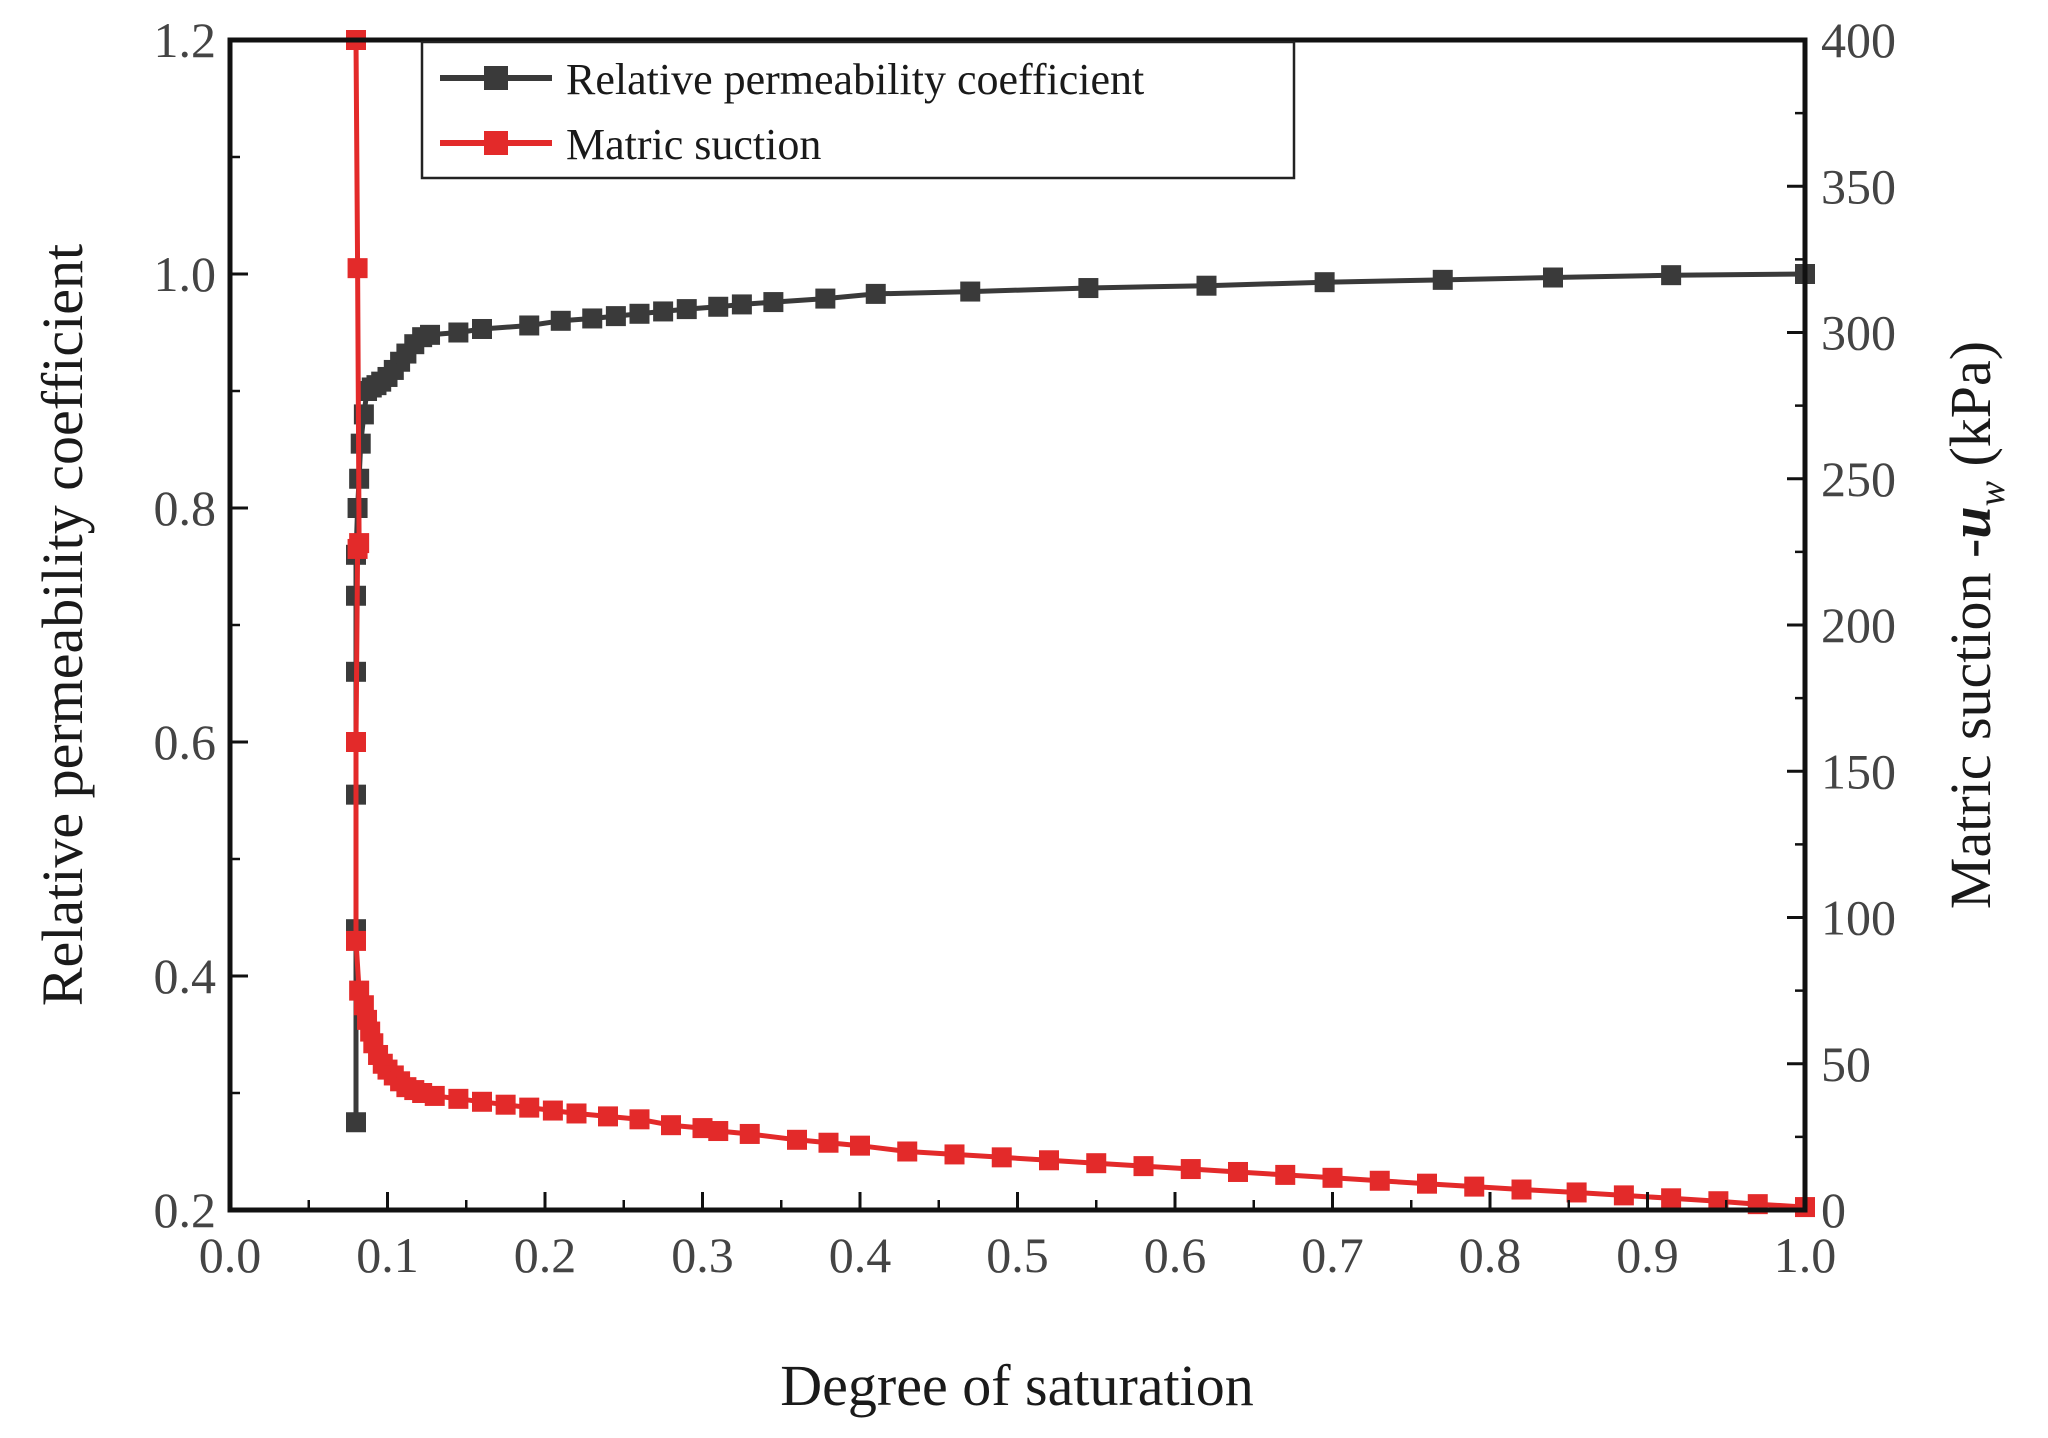 Image resolution: width=2048 pixels, height=1438 pixels. Describe the element at coordinates (185, 976) in the screenshot. I see `y-left-tick-label-1: 0.4` at that location.